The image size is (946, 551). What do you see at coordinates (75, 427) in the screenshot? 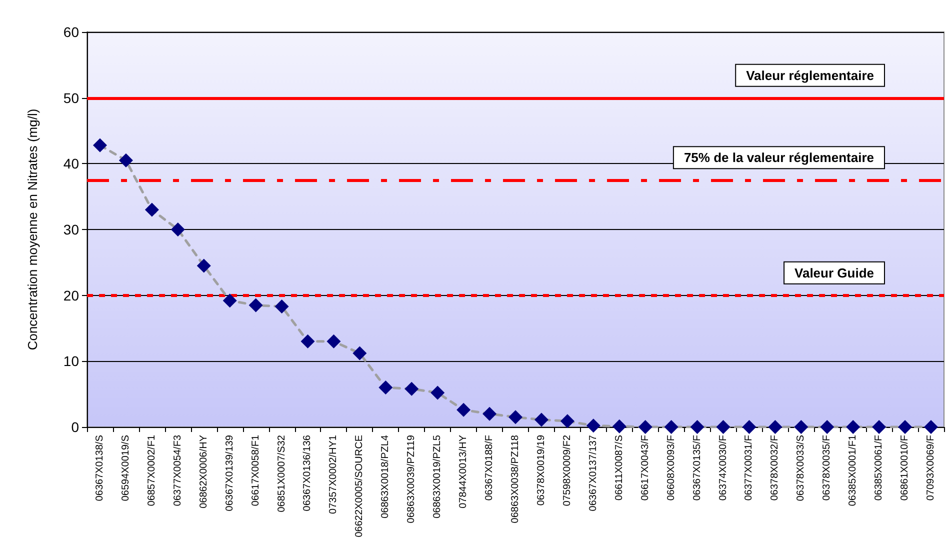
I see `y-tick-label: 0` at bounding box center [75, 427].